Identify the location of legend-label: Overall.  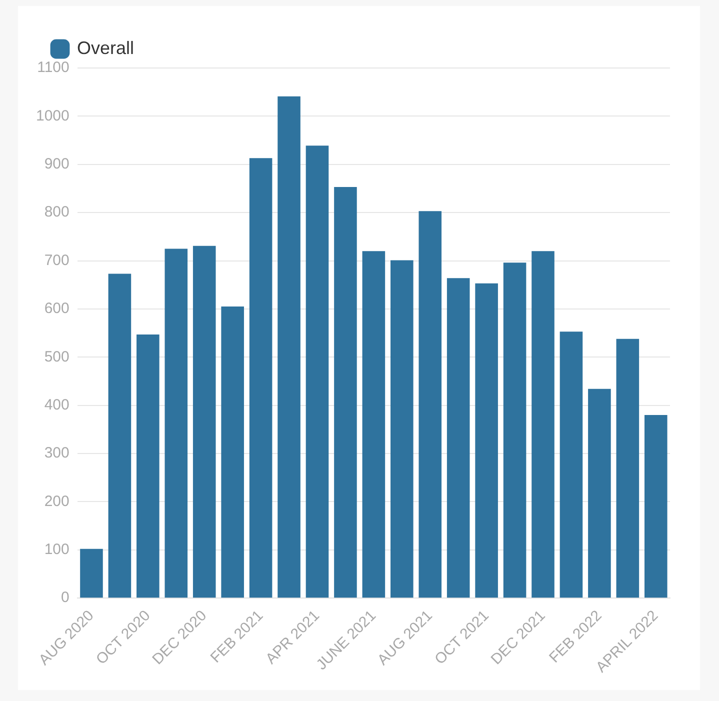
(105, 48).